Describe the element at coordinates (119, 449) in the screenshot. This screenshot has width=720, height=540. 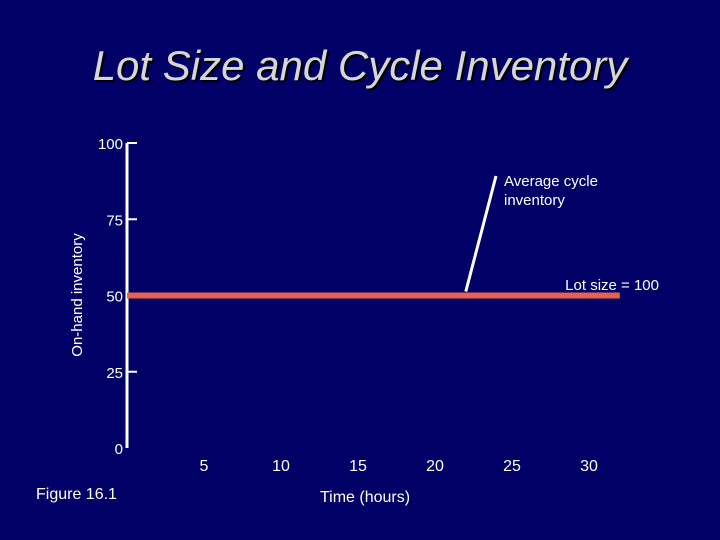
I see `y-tick-label: 0` at that location.